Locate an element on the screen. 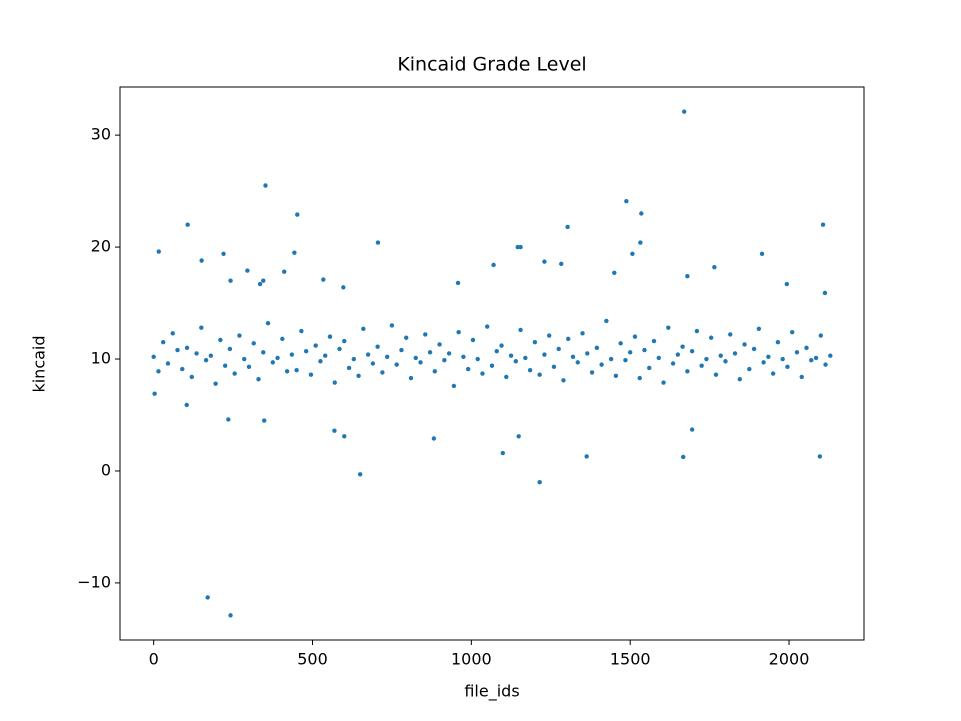 This screenshot has height=721, width=961. x-tick-label: 1500 is located at coordinates (630, 659).